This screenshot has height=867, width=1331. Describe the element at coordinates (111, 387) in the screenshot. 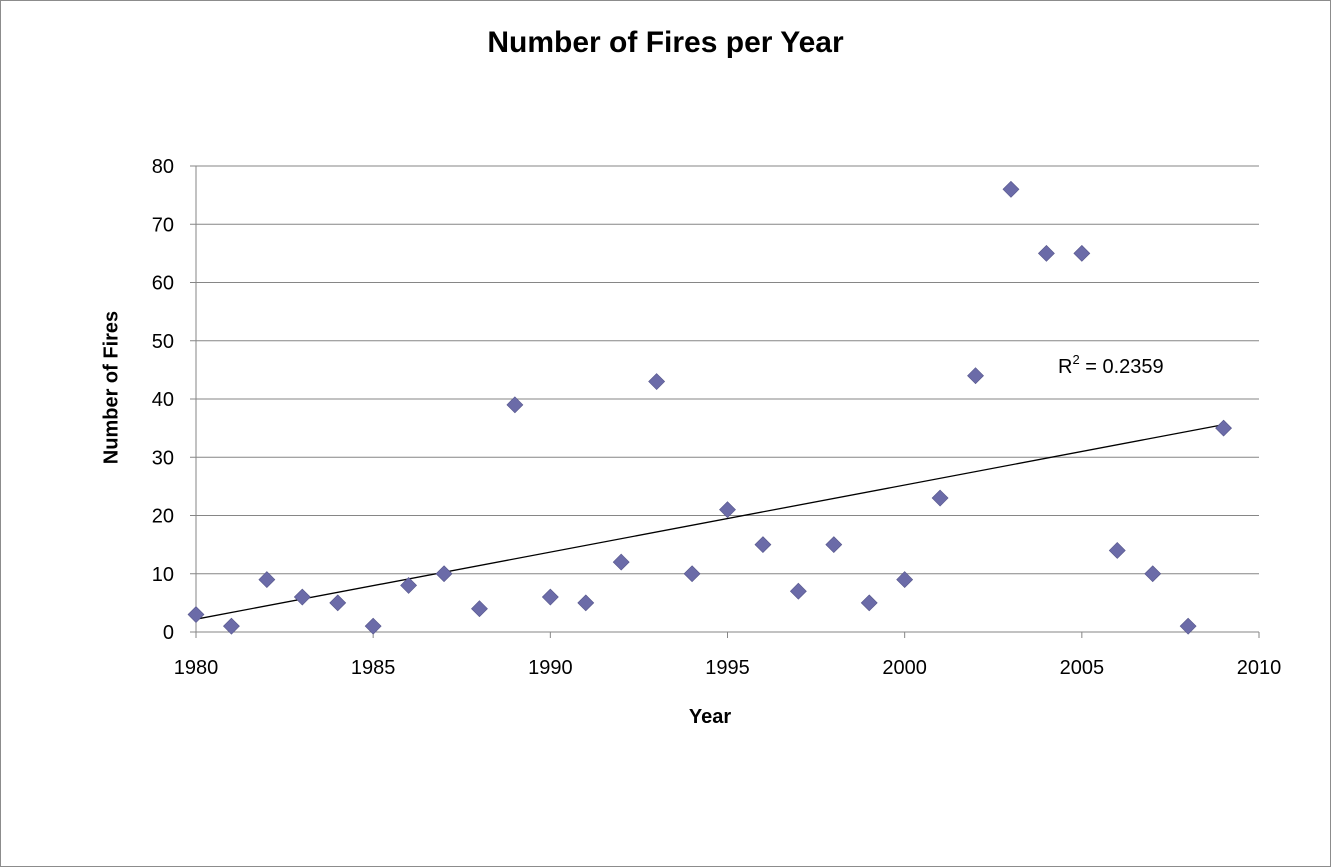

I see `y-axis-title: Number of Fires` at that location.